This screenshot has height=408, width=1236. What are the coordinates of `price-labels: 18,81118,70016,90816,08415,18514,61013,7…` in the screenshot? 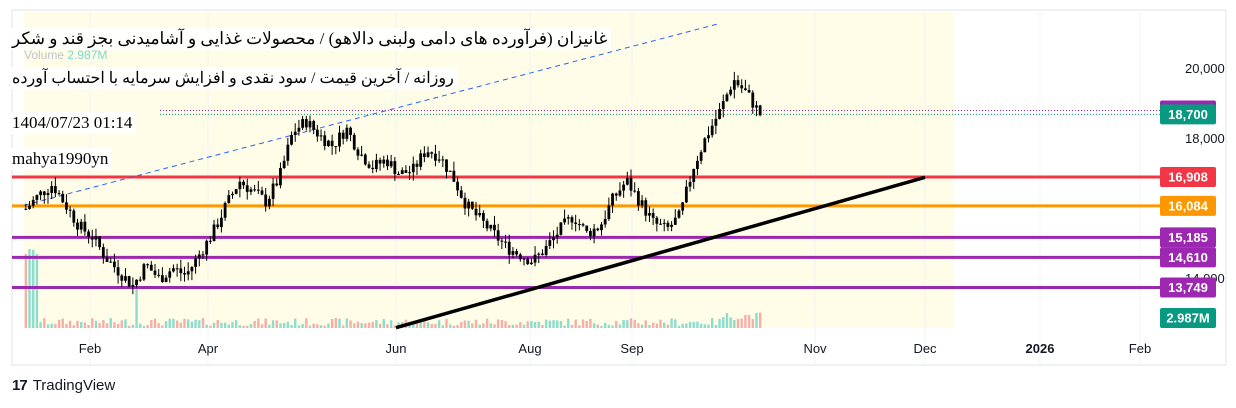 It's located at (1188, 214).